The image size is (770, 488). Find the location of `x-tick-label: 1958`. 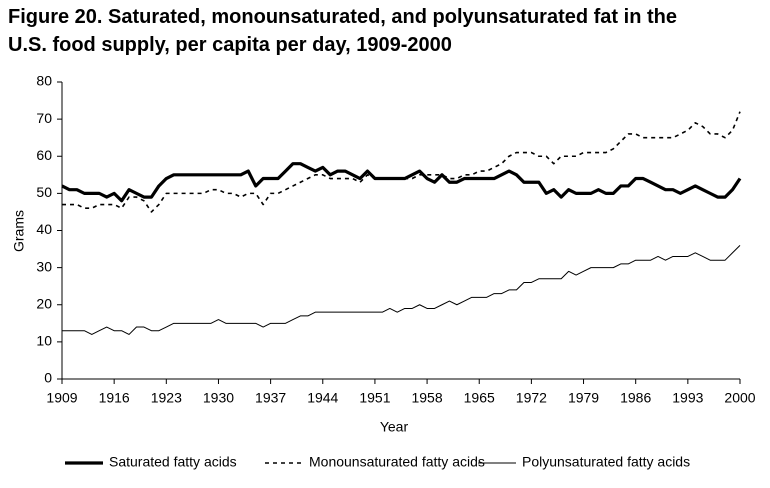

x-tick-label: 1958 is located at coordinates (426, 398).